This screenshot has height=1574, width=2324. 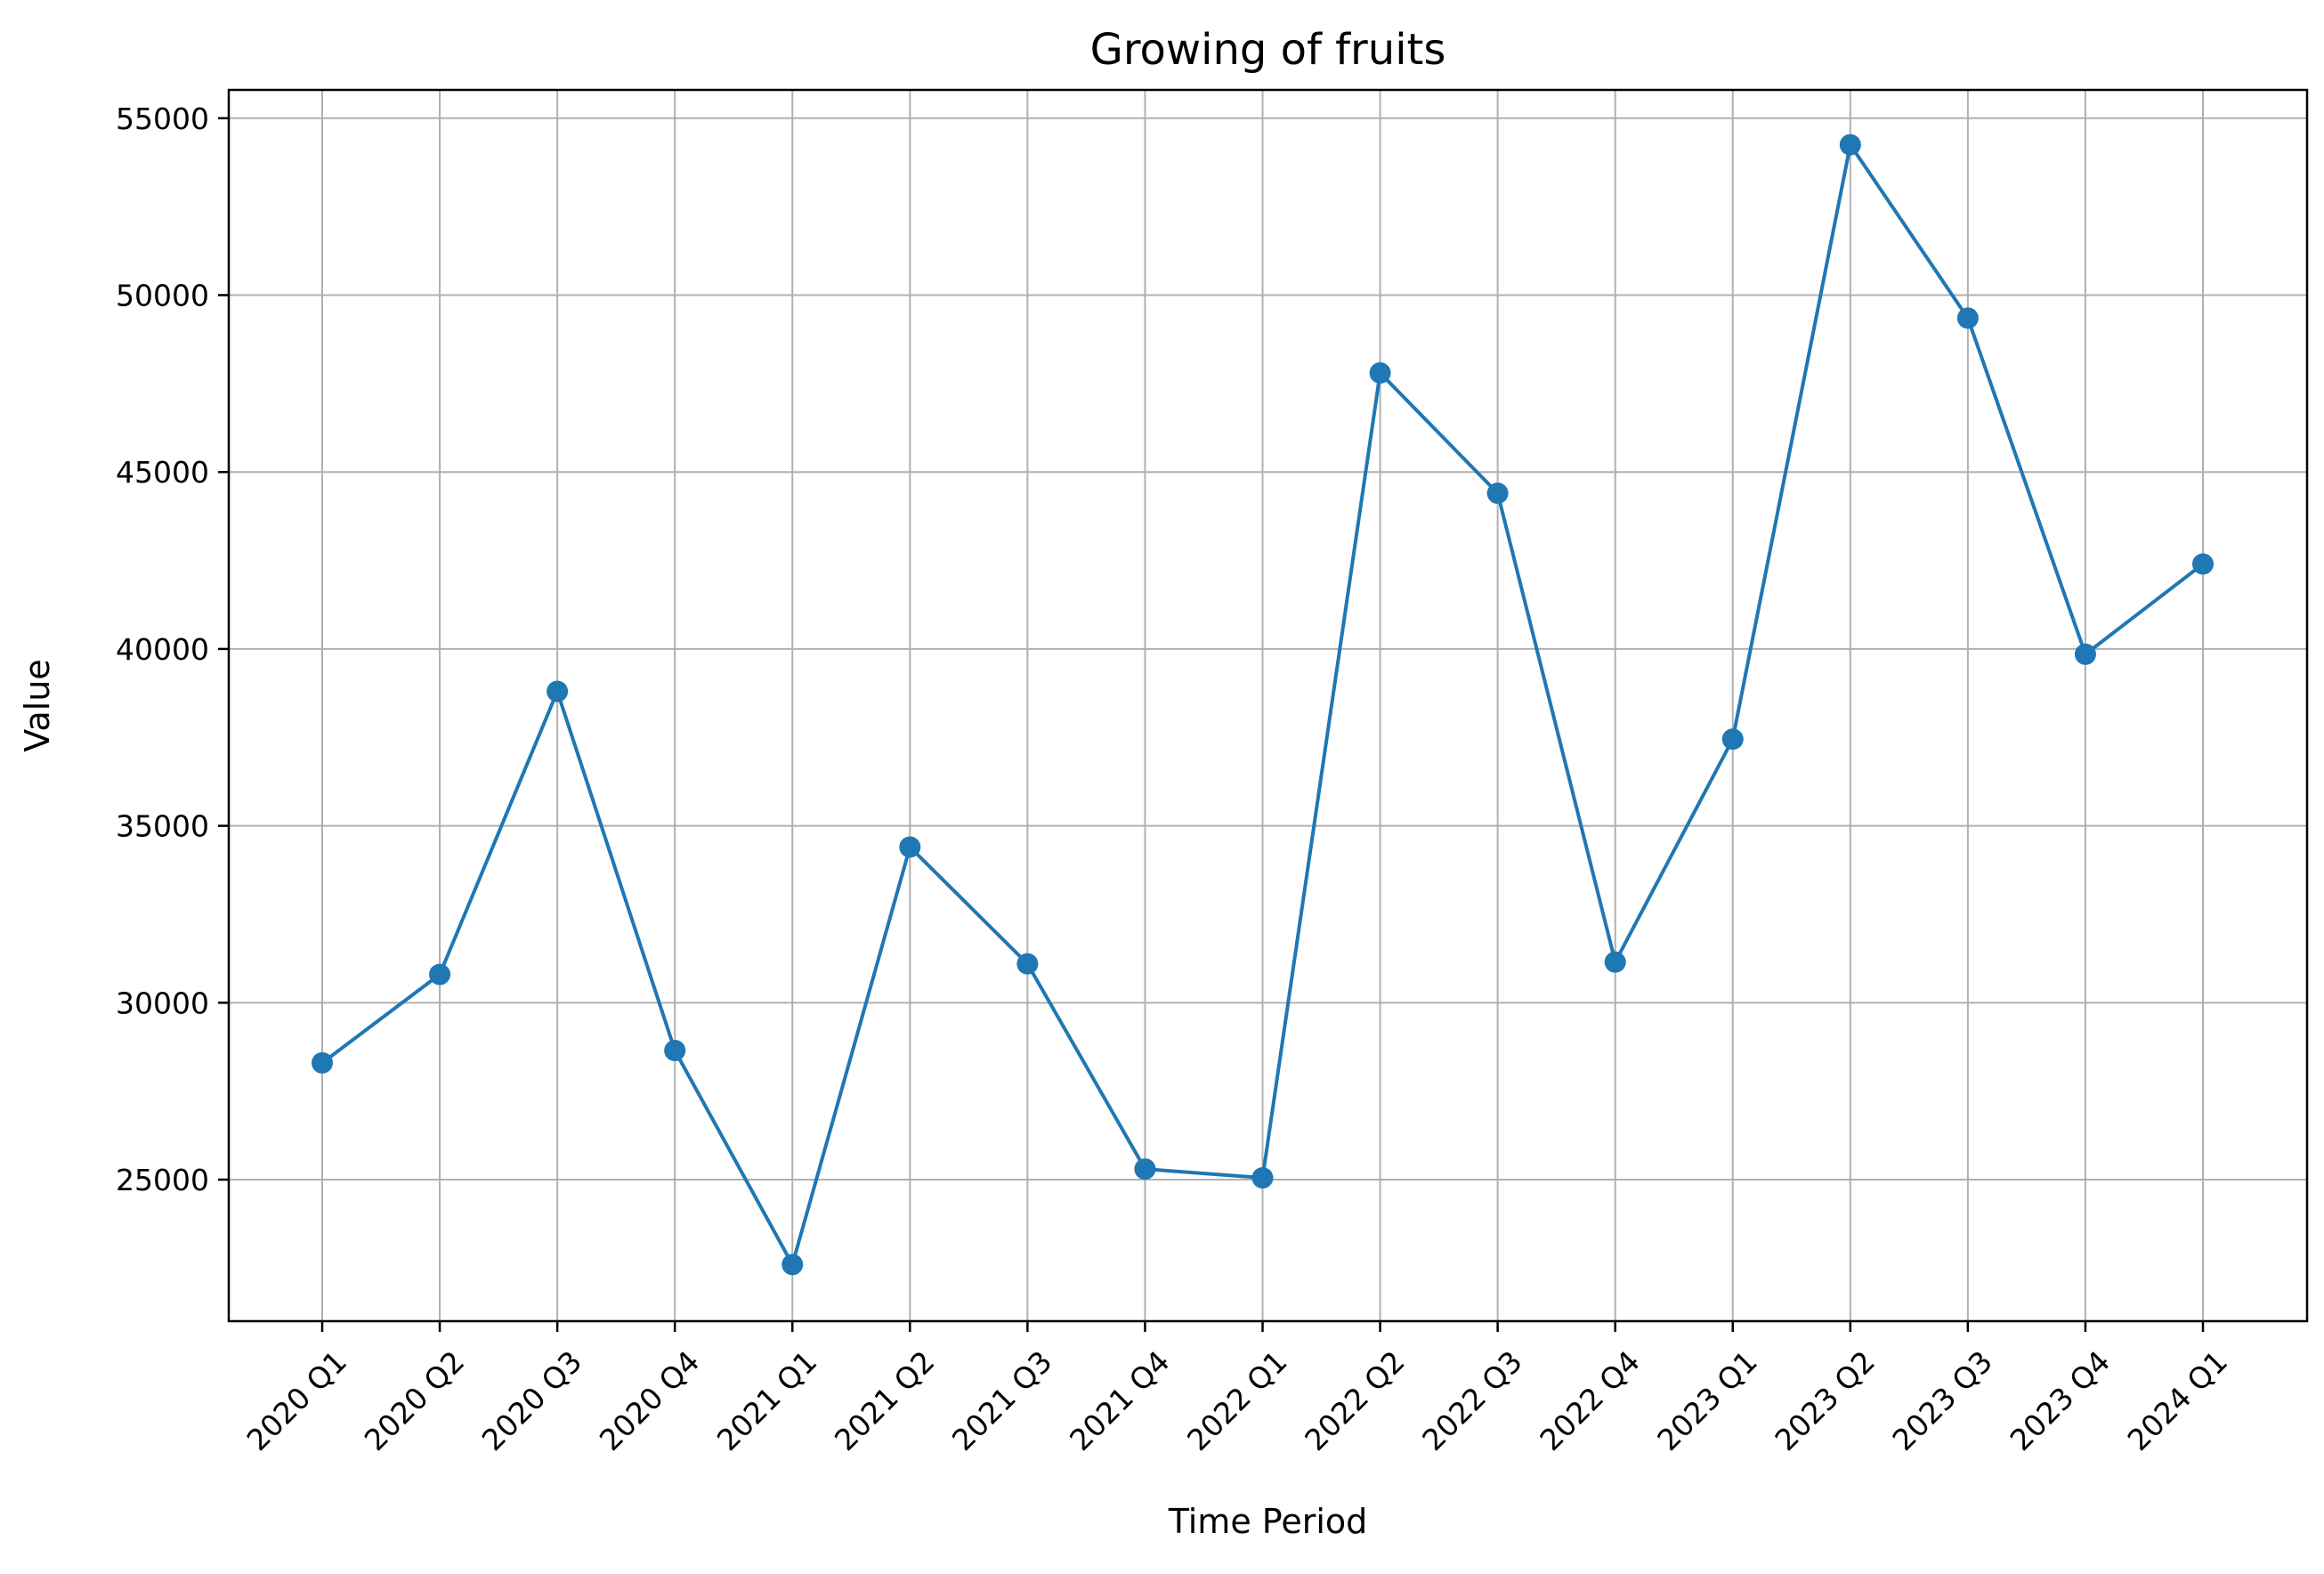 I want to click on x-tick-label: 2022 Q2, so click(x=1355, y=1401).